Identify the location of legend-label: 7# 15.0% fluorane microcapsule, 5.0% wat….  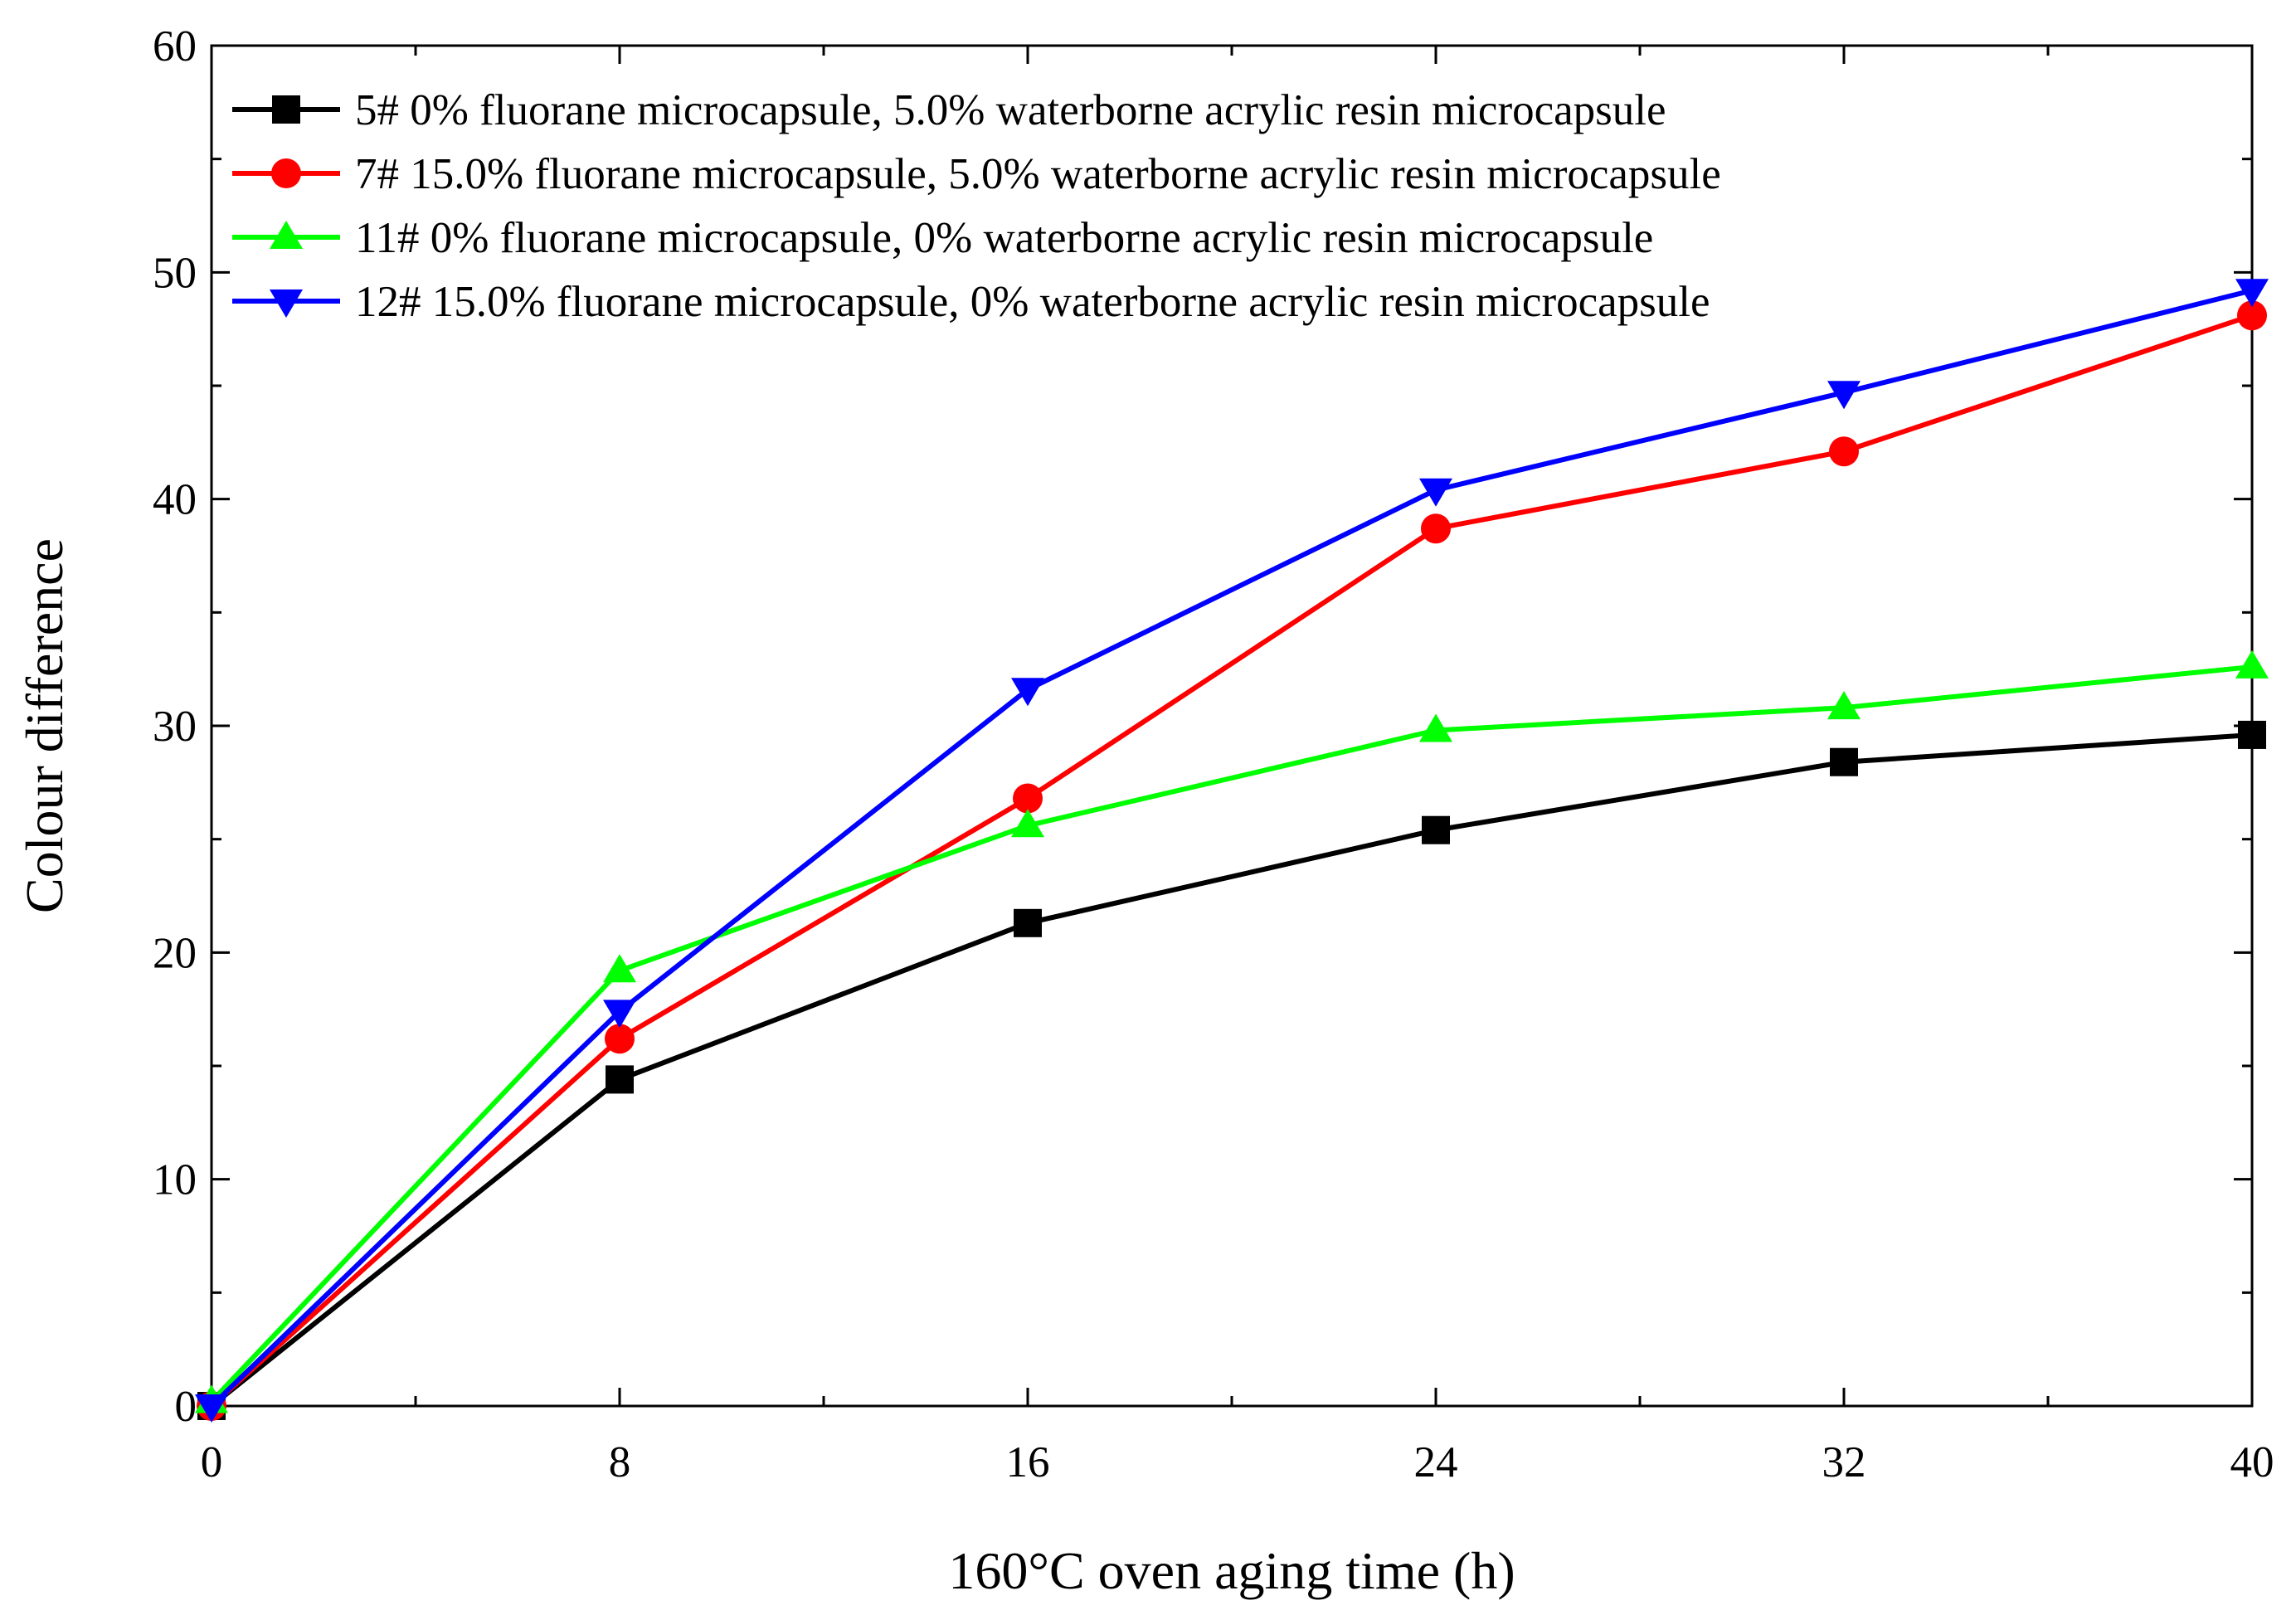
(1038, 174).